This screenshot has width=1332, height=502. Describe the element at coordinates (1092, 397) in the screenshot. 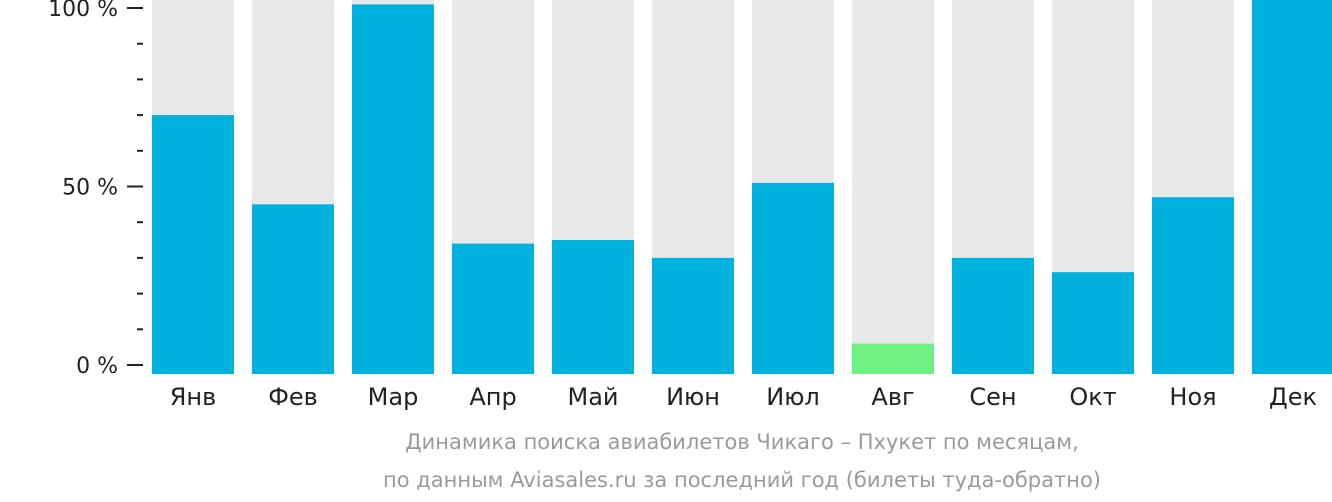

I see `x-tick-label: Окт` at that location.